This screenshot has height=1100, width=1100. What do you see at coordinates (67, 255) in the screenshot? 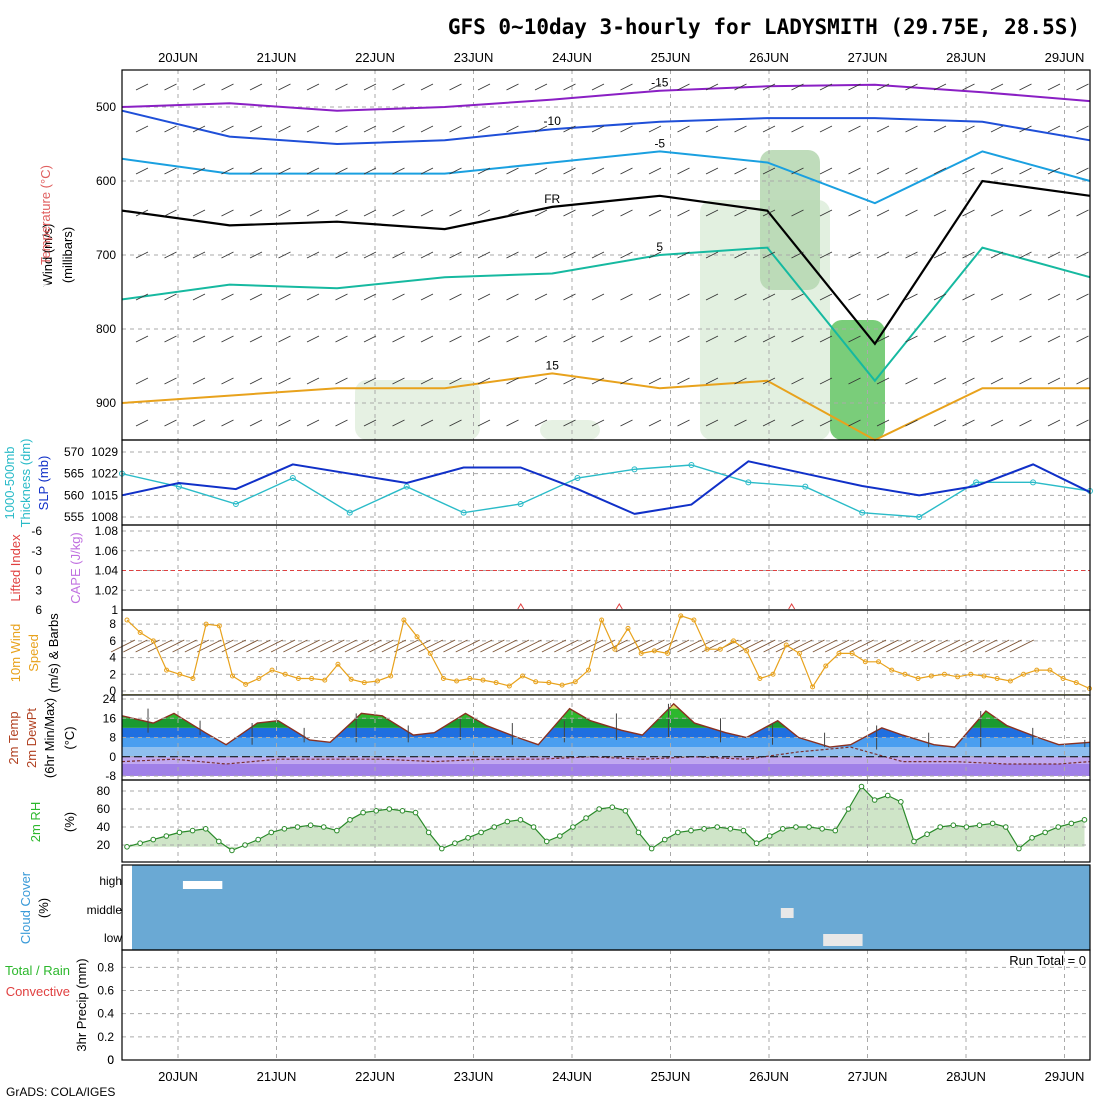
I see `ylabel-millibars: (millibars)` at bounding box center [67, 255].